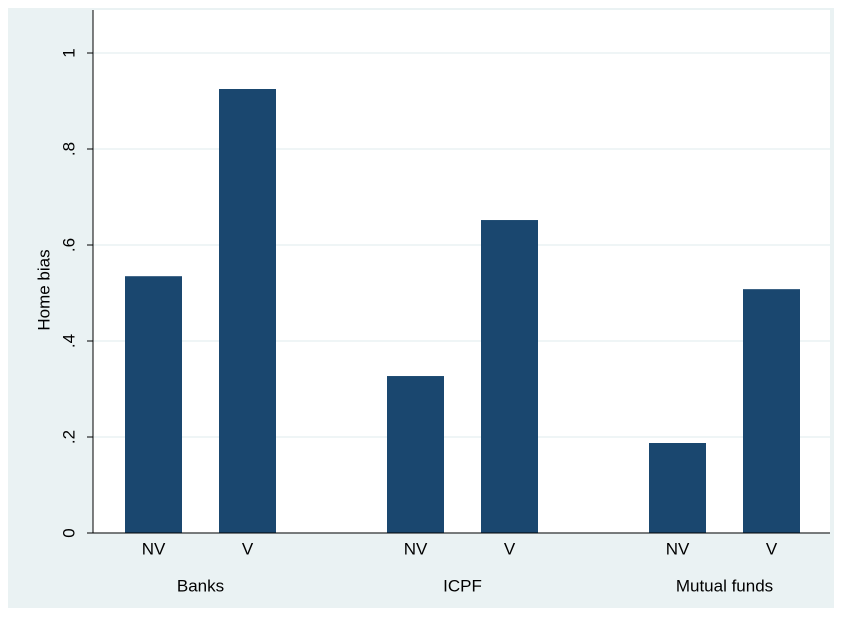 The image size is (842, 618). Describe the element at coordinates (68, 245) in the screenshot. I see `y-tick-label: .6` at that location.